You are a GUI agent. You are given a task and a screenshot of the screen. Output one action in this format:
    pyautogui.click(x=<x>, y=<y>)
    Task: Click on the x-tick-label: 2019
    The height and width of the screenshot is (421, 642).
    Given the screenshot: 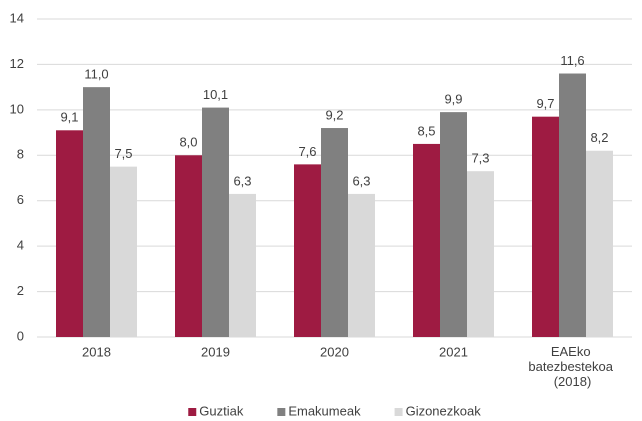 What is the action you would take?
    pyautogui.click(x=215, y=351)
    